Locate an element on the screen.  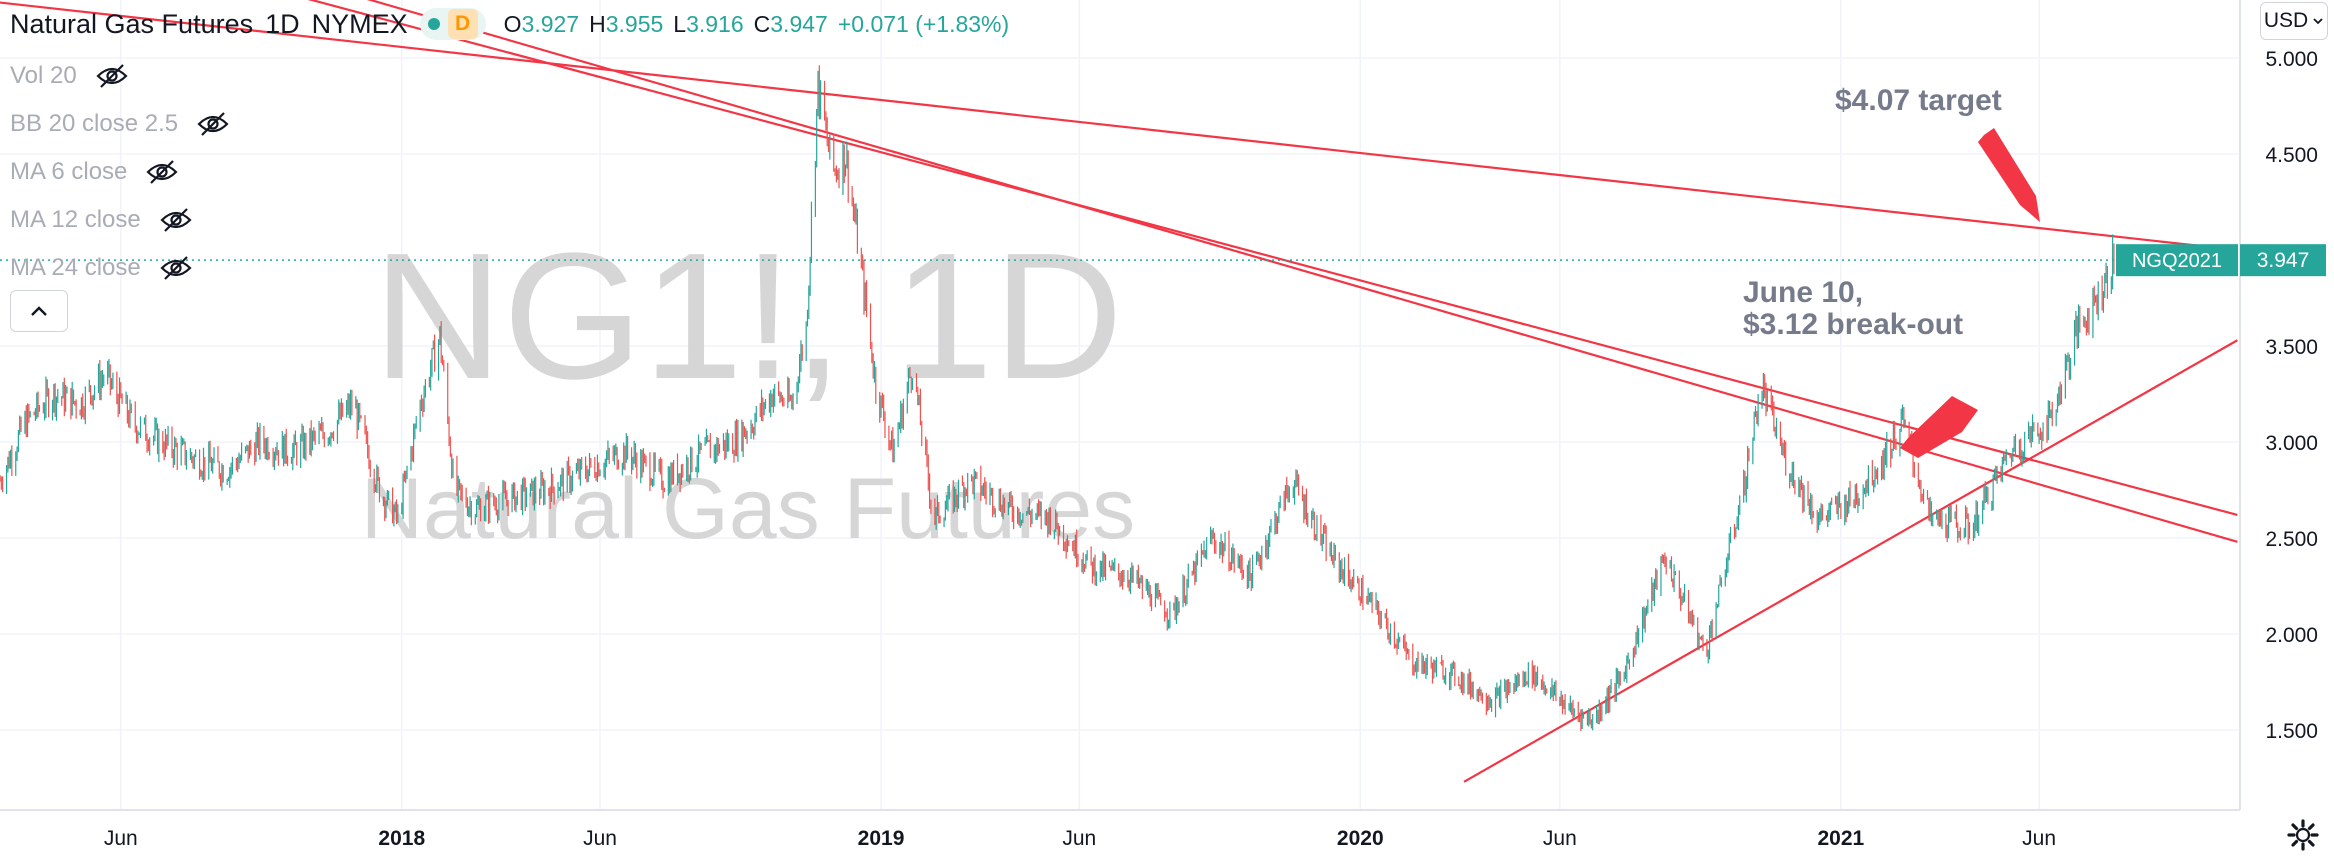
gear-icon is located at coordinates (2303, 835).